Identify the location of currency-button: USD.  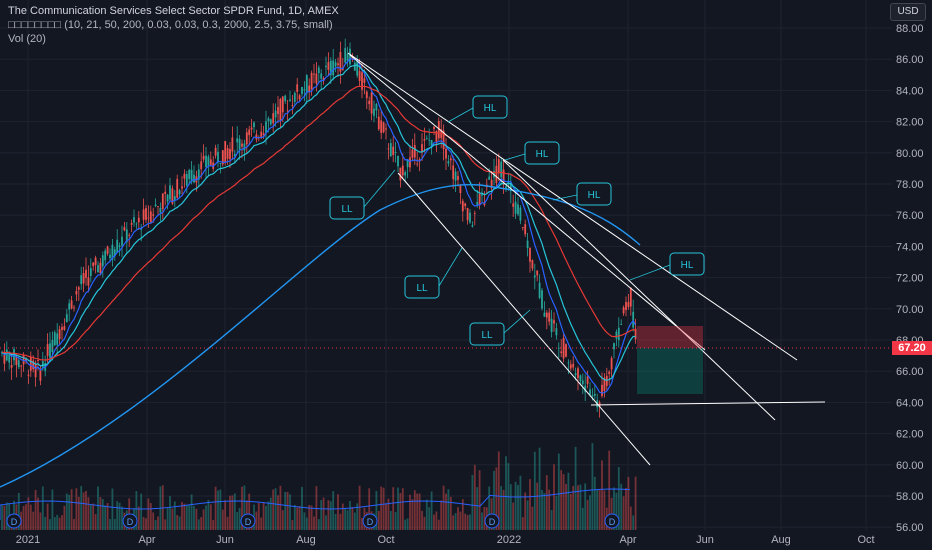
(908, 12).